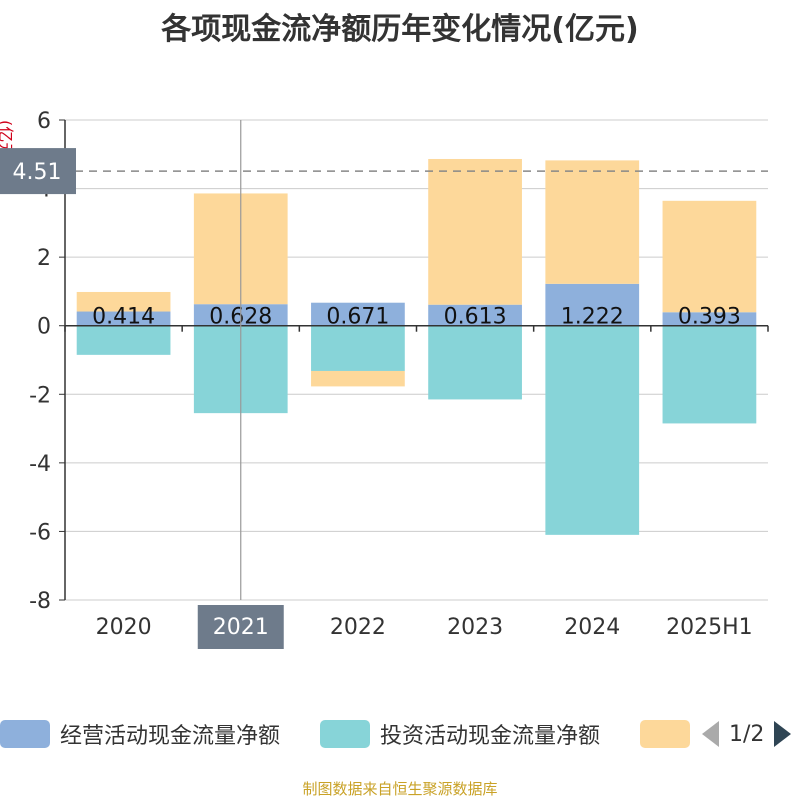 The image size is (800, 800). Describe the element at coordinates (40, 395) in the screenshot. I see `y-tick-label: -2` at that location.